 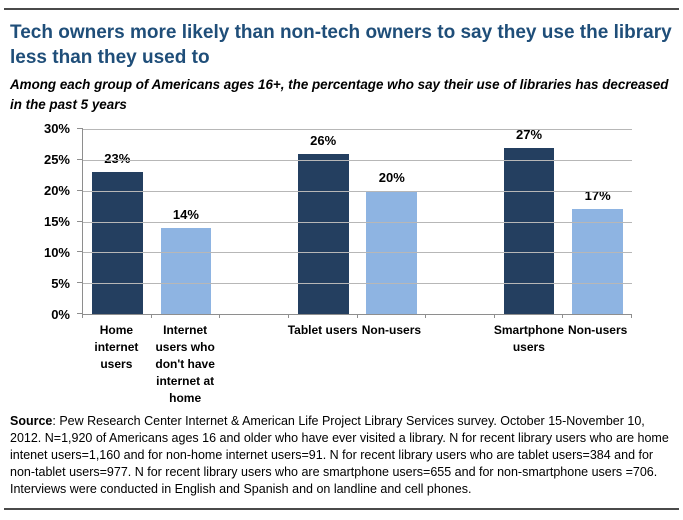 What do you see at coordinates (56, 159) in the screenshot?
I see `y-tick-label: 25%` at bounding box center [56, 159].